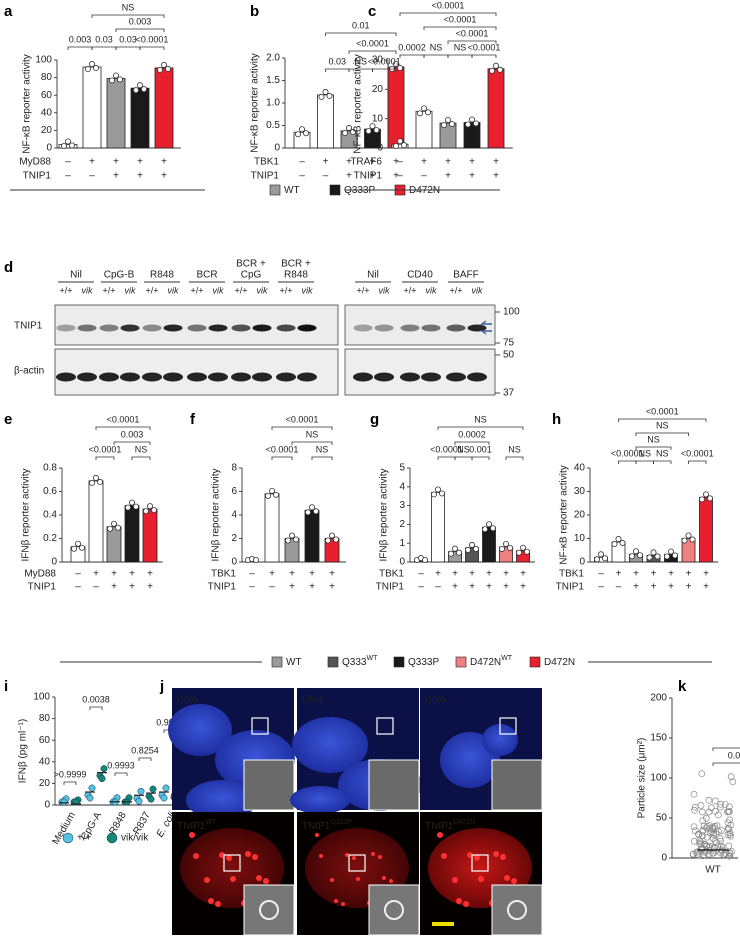 Image resolution: width=740 pixels, height=947 pixels. What do you see at coordinates (402, 468) in the screenshot?
I see `y-tick-label: 5` at bounding box center [402, 468].